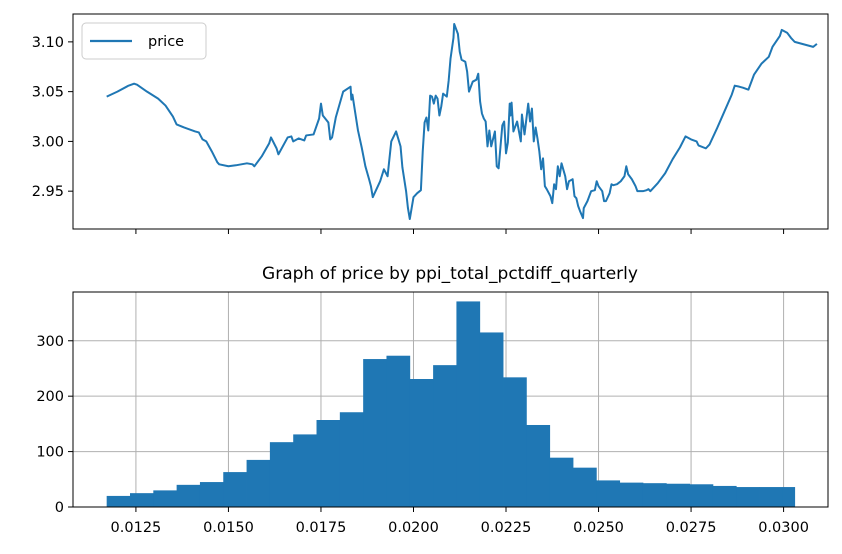 The height and width of the screenshot is (554, 842). Describe the element at coordinates (50, 453) in the screenshot. I see `histogram-y-tick-label-1: 100` at that location.